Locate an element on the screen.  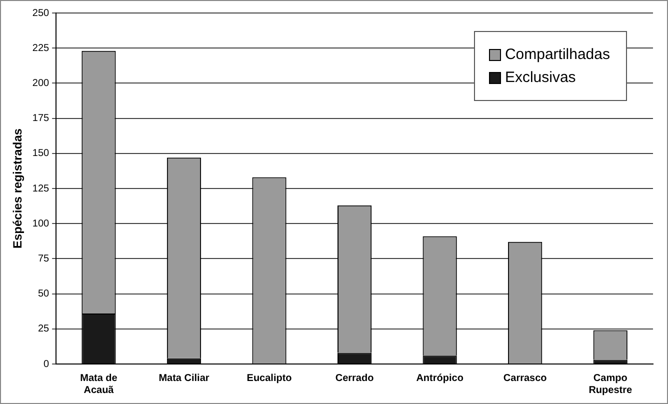
x-tick-label: Antrópico is located at coordinates (440, 378).